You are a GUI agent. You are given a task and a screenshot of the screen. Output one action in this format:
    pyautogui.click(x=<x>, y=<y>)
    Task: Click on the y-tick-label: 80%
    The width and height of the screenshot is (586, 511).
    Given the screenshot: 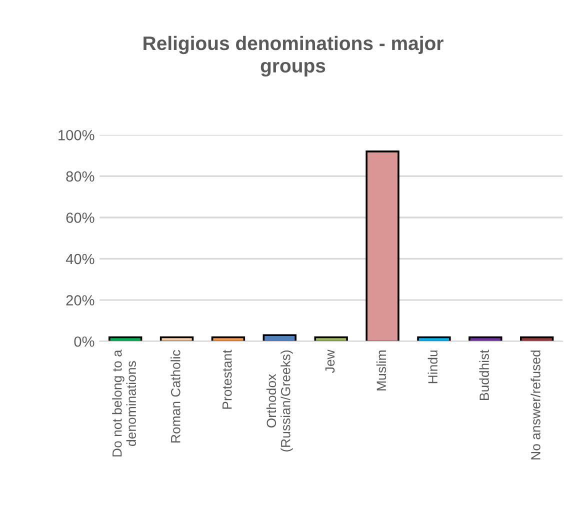 What is the action you would take?
    pyautogui.click(x=80, y=176)
    